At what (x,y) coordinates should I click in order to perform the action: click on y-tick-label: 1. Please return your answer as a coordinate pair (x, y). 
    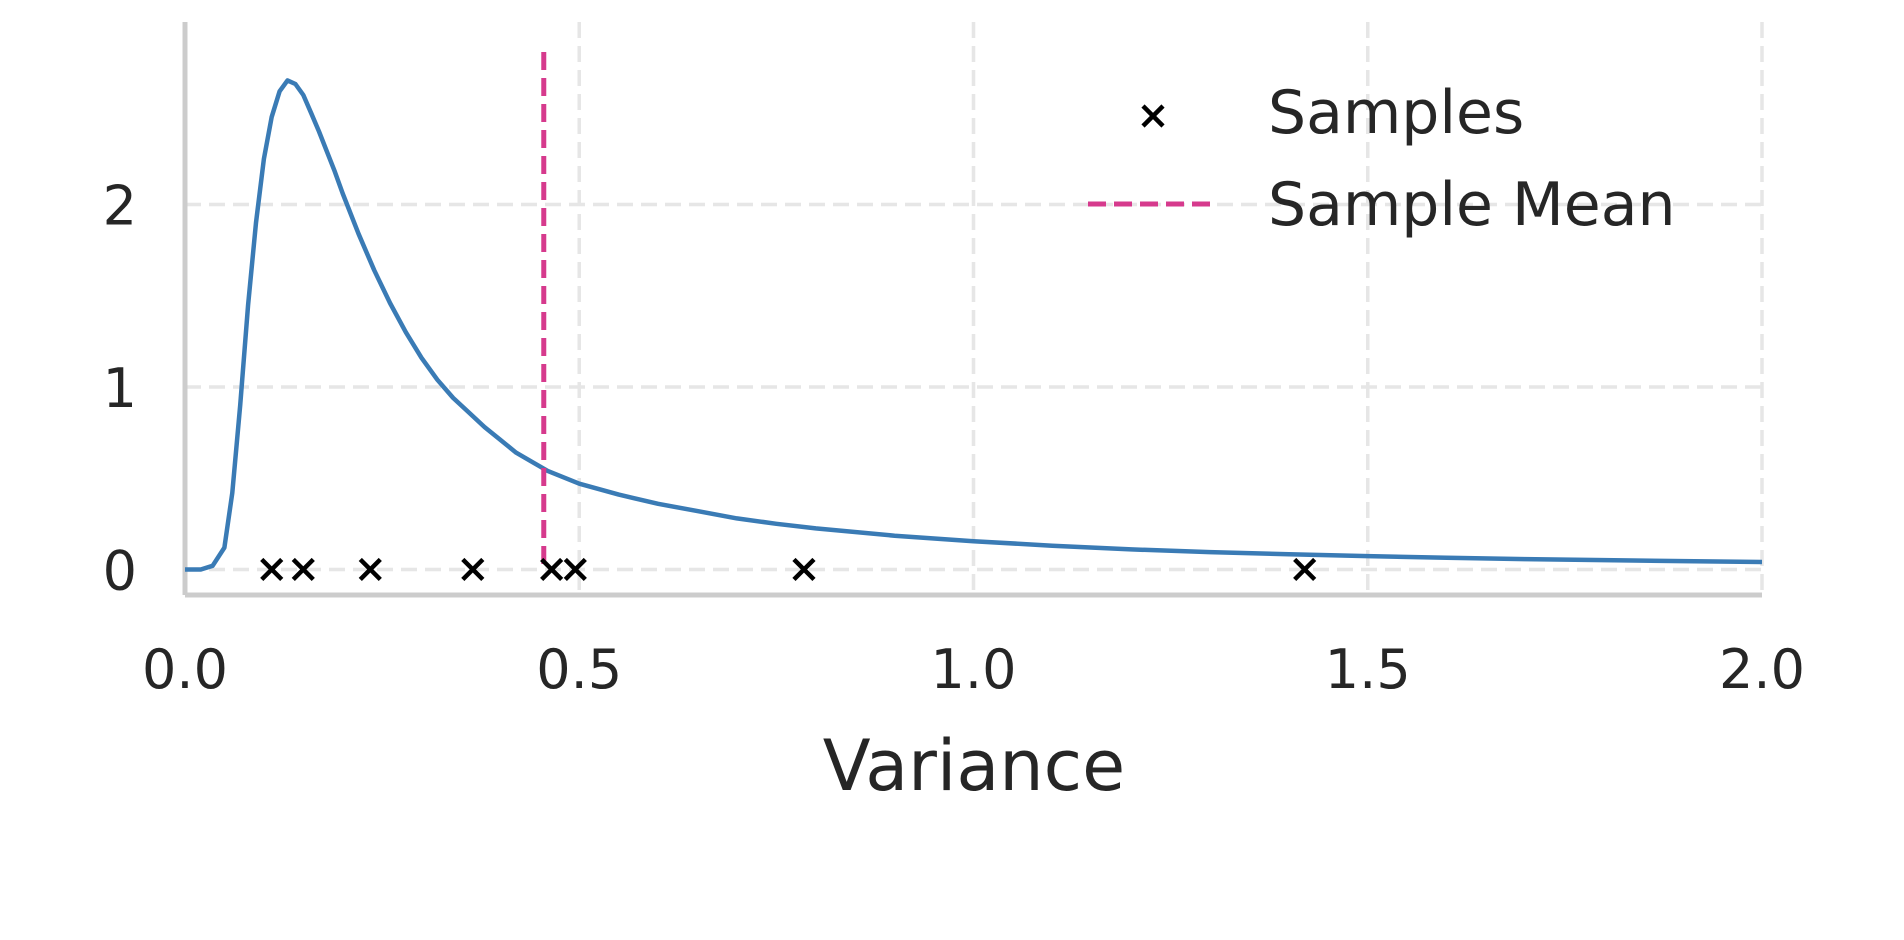
    Looking at the image, I should click on (120, 388).